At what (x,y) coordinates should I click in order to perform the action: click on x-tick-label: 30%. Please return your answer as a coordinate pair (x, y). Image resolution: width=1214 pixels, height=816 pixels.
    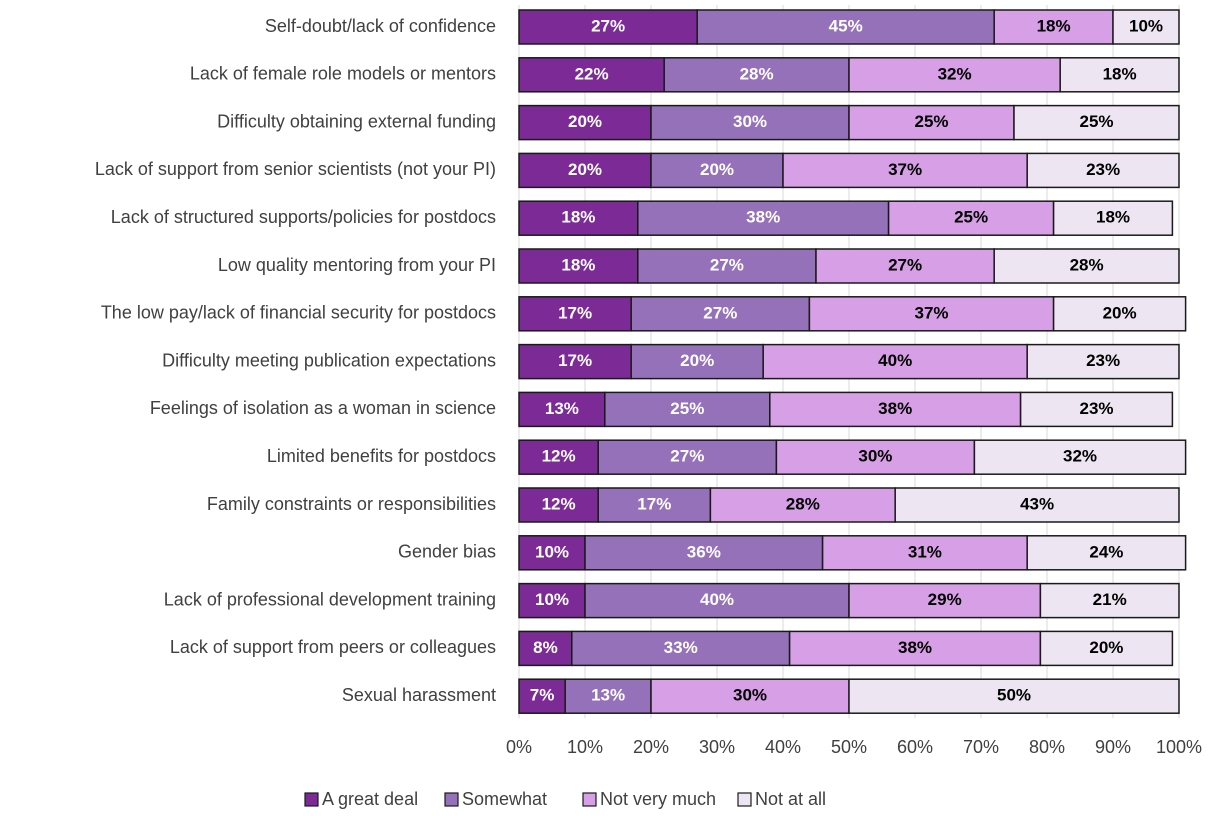
    Looking at the image, I should click on (717, 747).